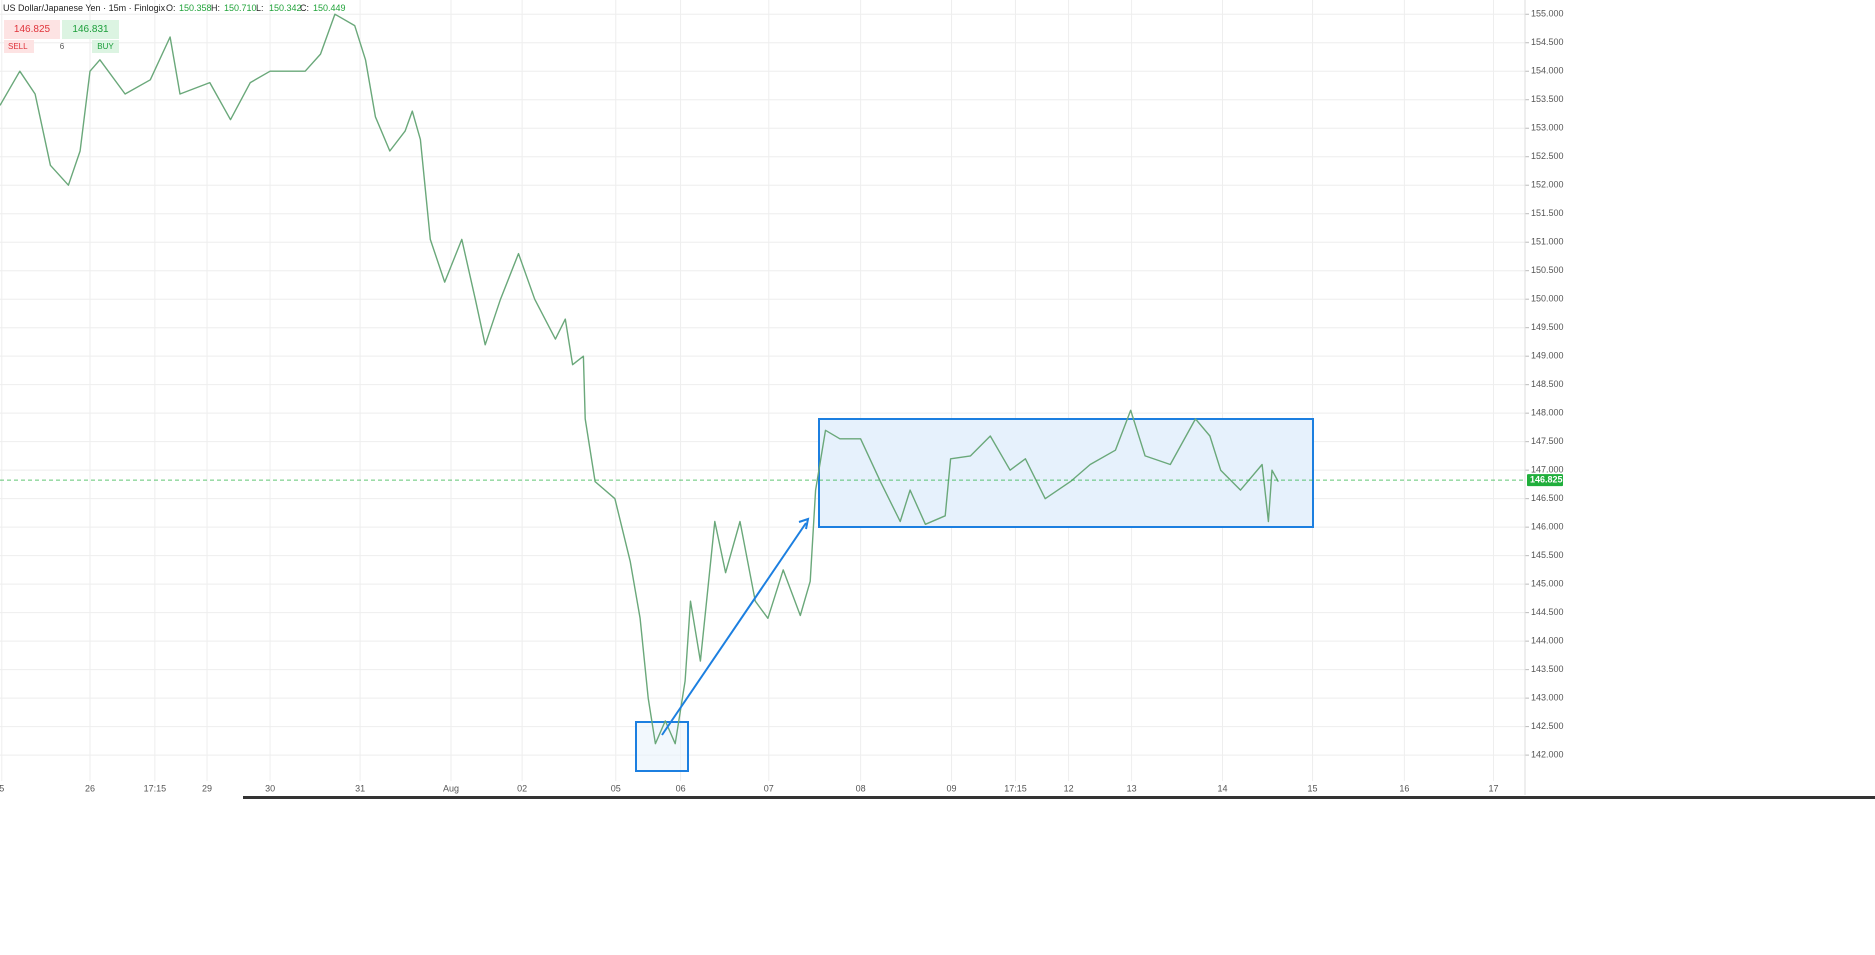 The image size is (1875, 955). I want to click on x-tick-label: 07, so click(769, 788).